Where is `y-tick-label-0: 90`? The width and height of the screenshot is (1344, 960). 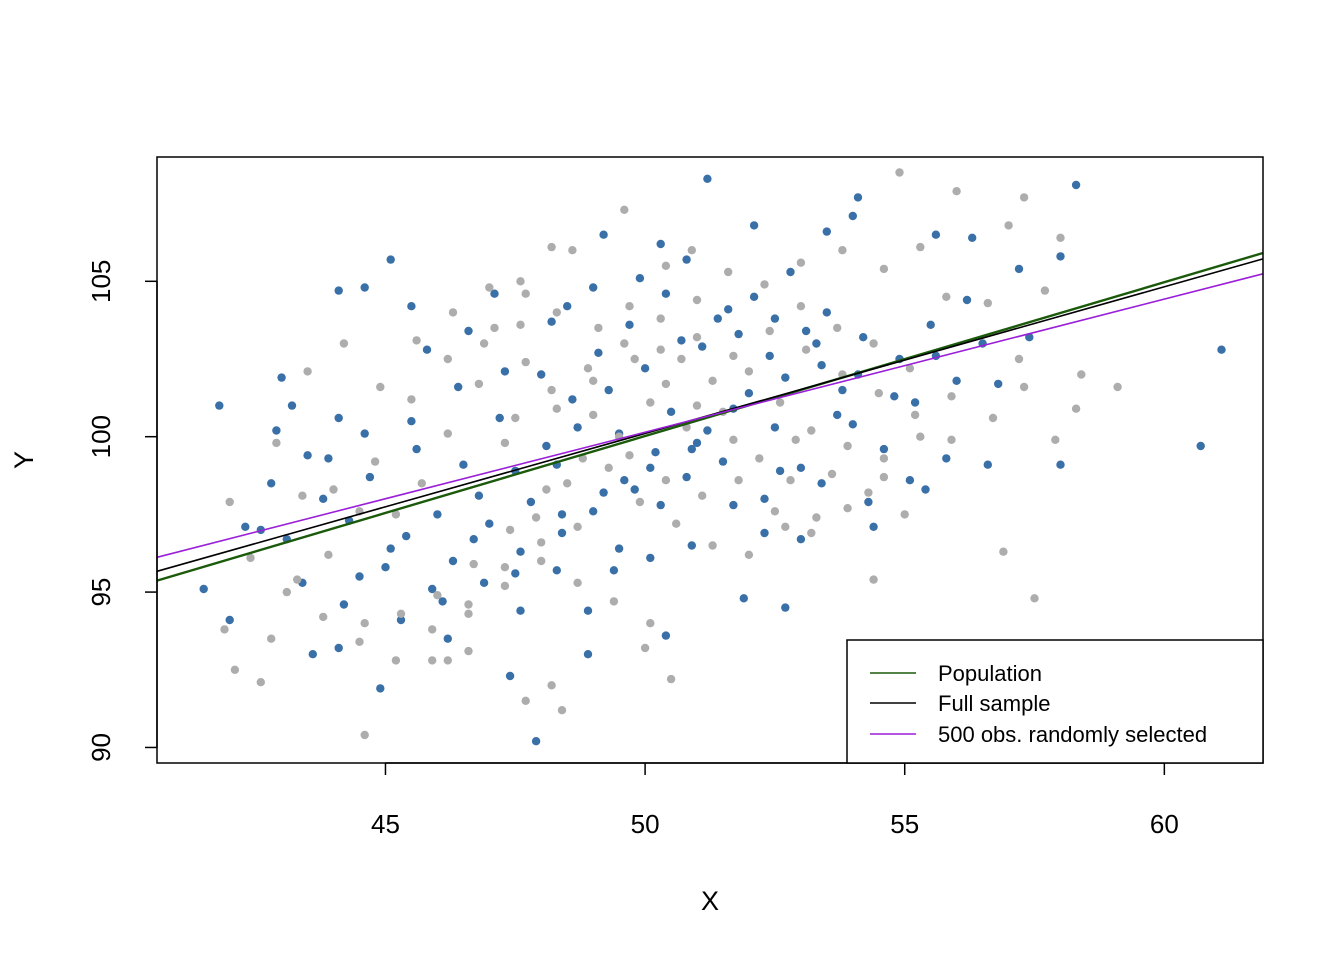
y-tick-label-0: 90 is located at coordinates (101, 747).